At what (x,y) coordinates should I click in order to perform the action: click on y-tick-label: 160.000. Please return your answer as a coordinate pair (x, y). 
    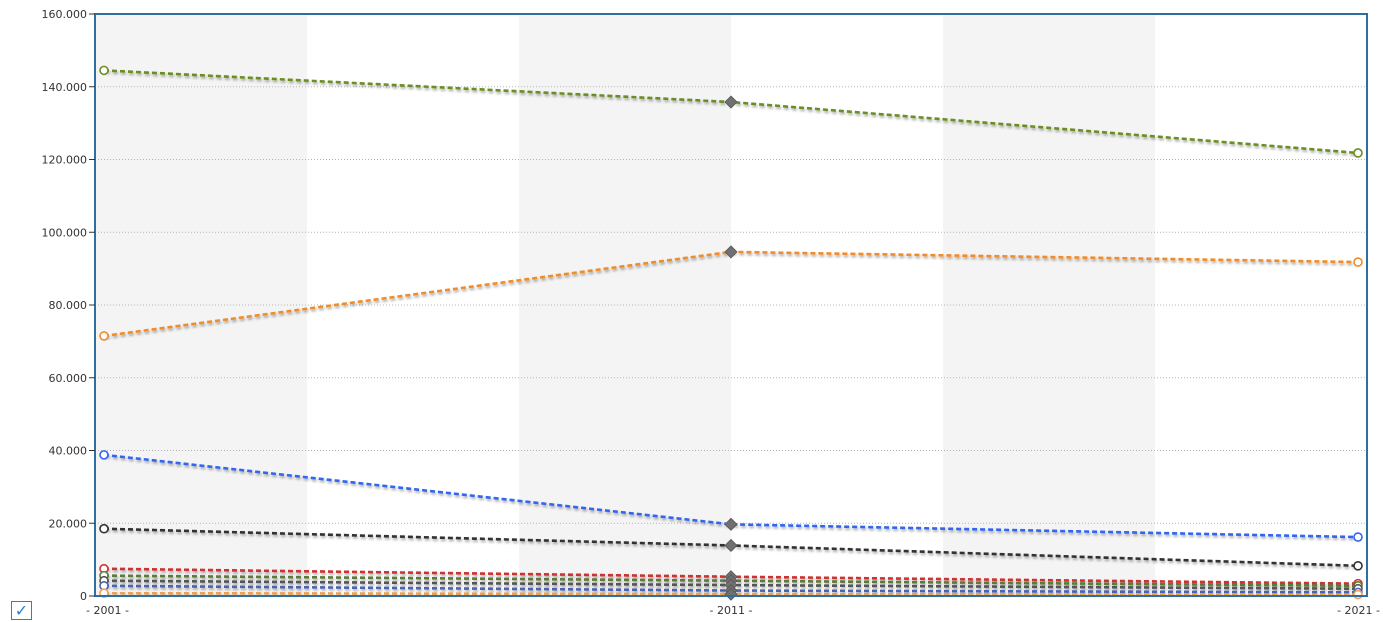
    Looking at the image, I should click on (65, 14).